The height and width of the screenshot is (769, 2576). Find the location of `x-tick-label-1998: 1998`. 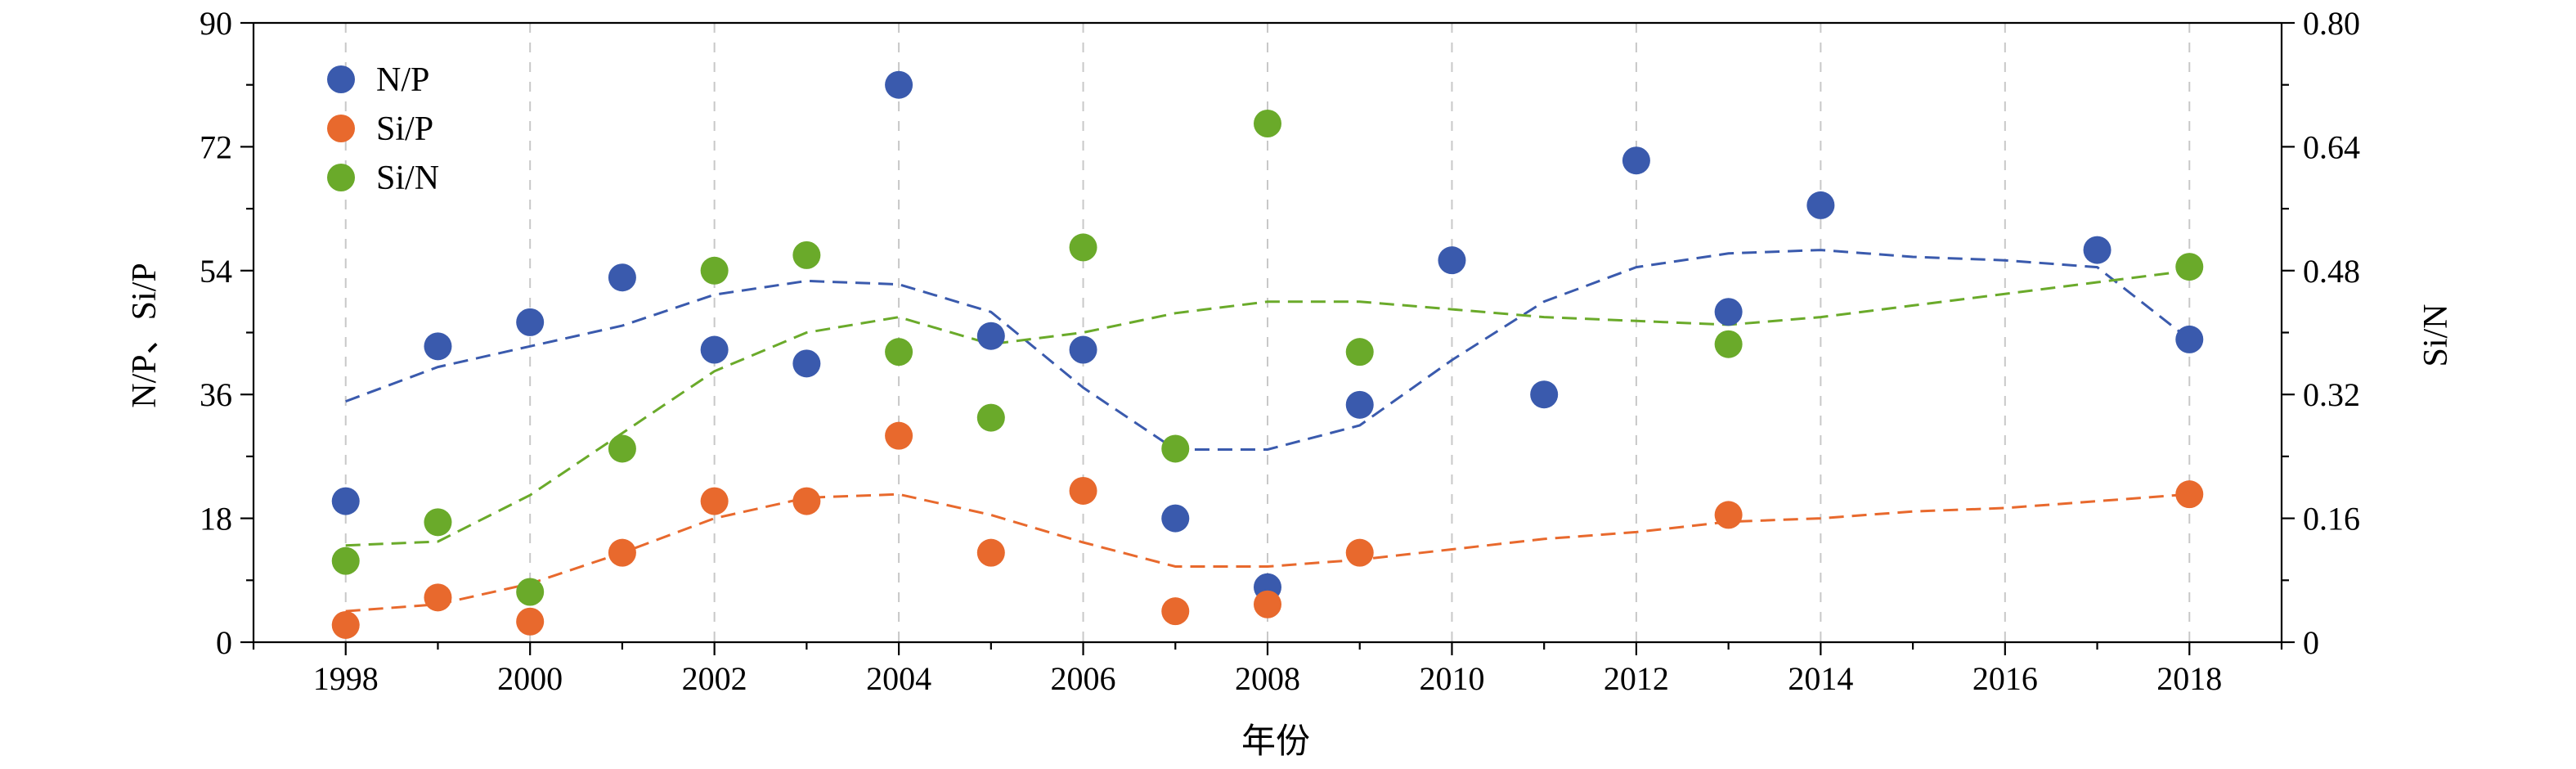

x-tick-label-1998: 1998 is located at coordinates (346, 678).